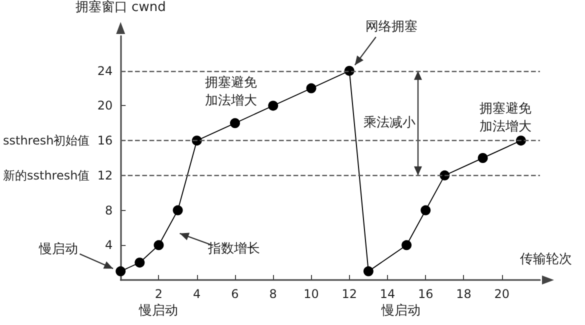 Image resolution: width=585 pixels, height=325 pixels. Describe the element at coordinates (235, 294) in the screenshot. I see `x-tick-label: 6` at that location.